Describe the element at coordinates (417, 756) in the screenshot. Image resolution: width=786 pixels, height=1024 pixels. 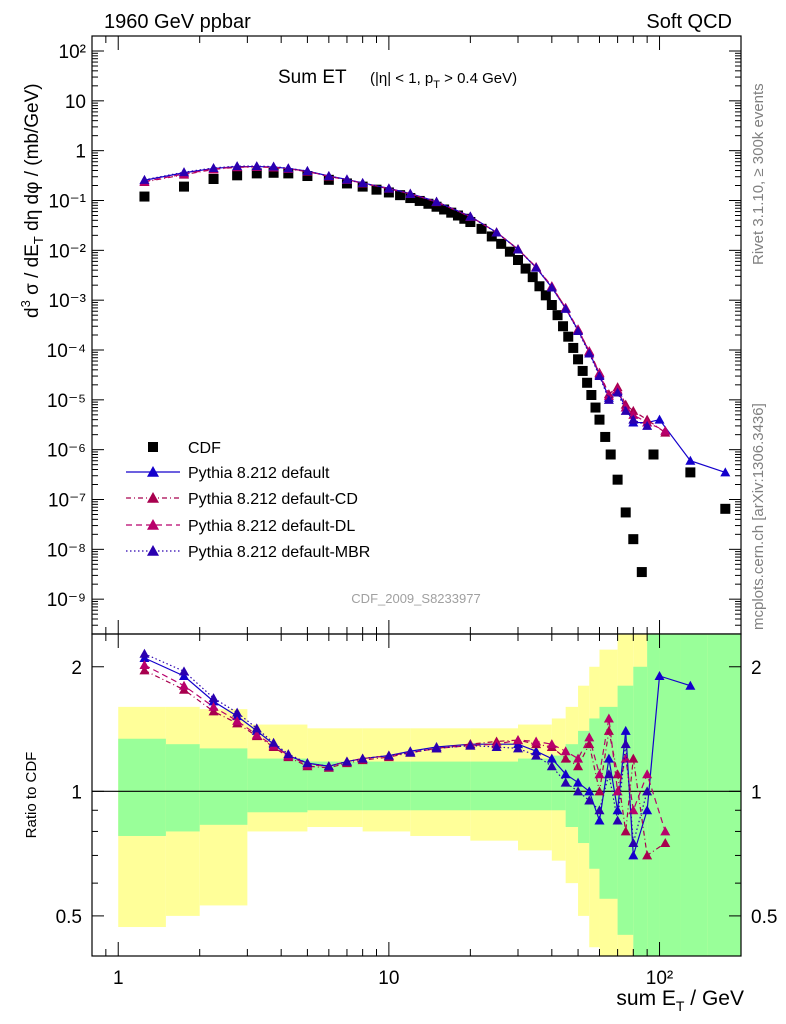
I see `ratio-series-line` at that location.